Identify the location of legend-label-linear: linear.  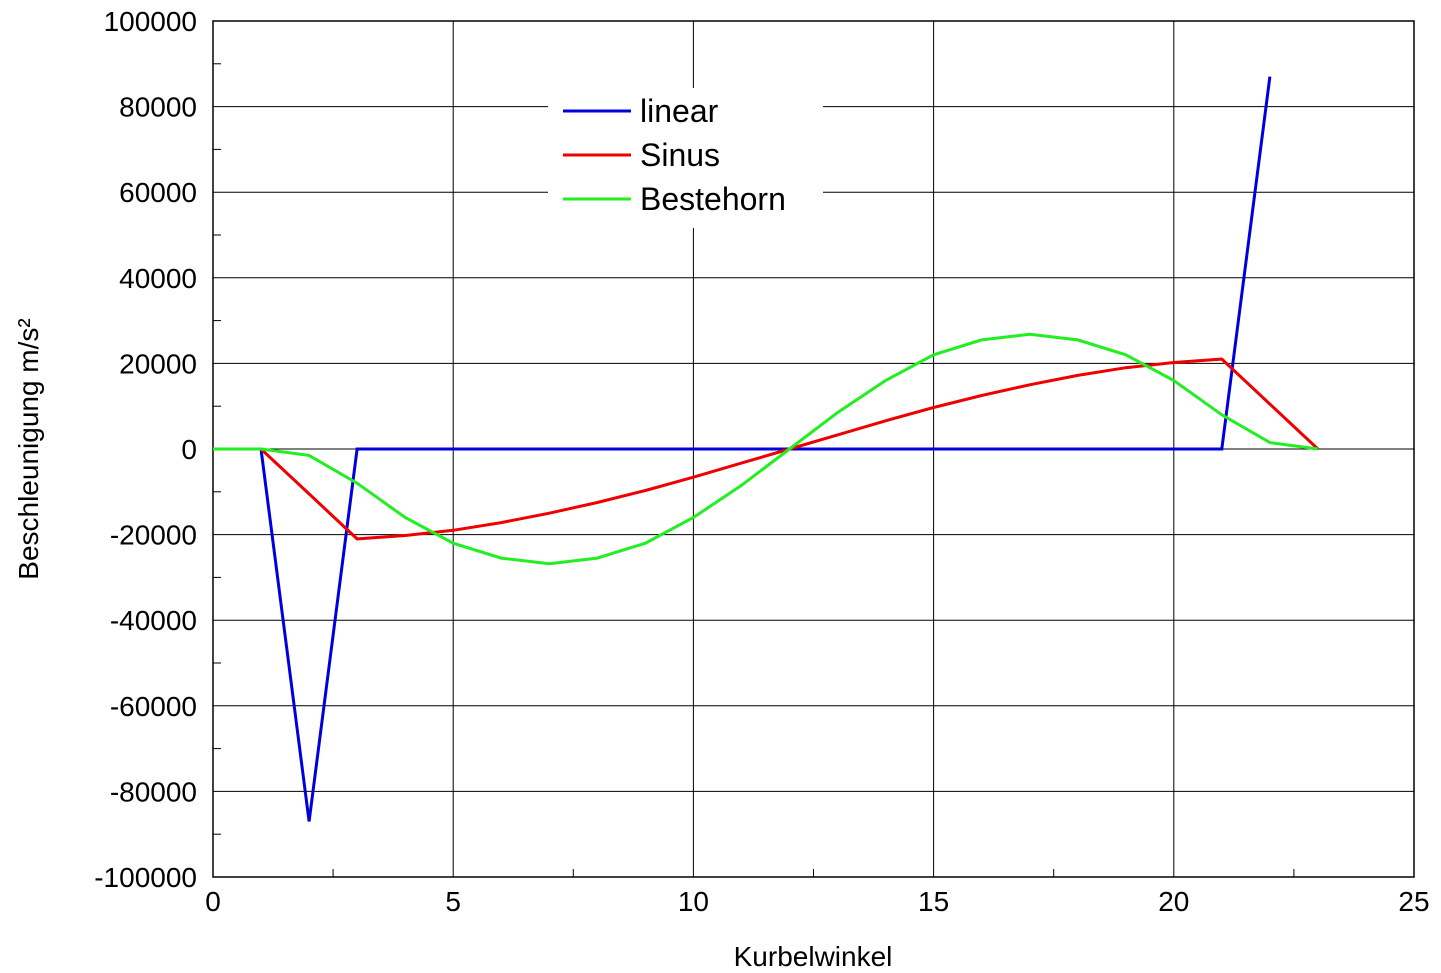
(679, 111).